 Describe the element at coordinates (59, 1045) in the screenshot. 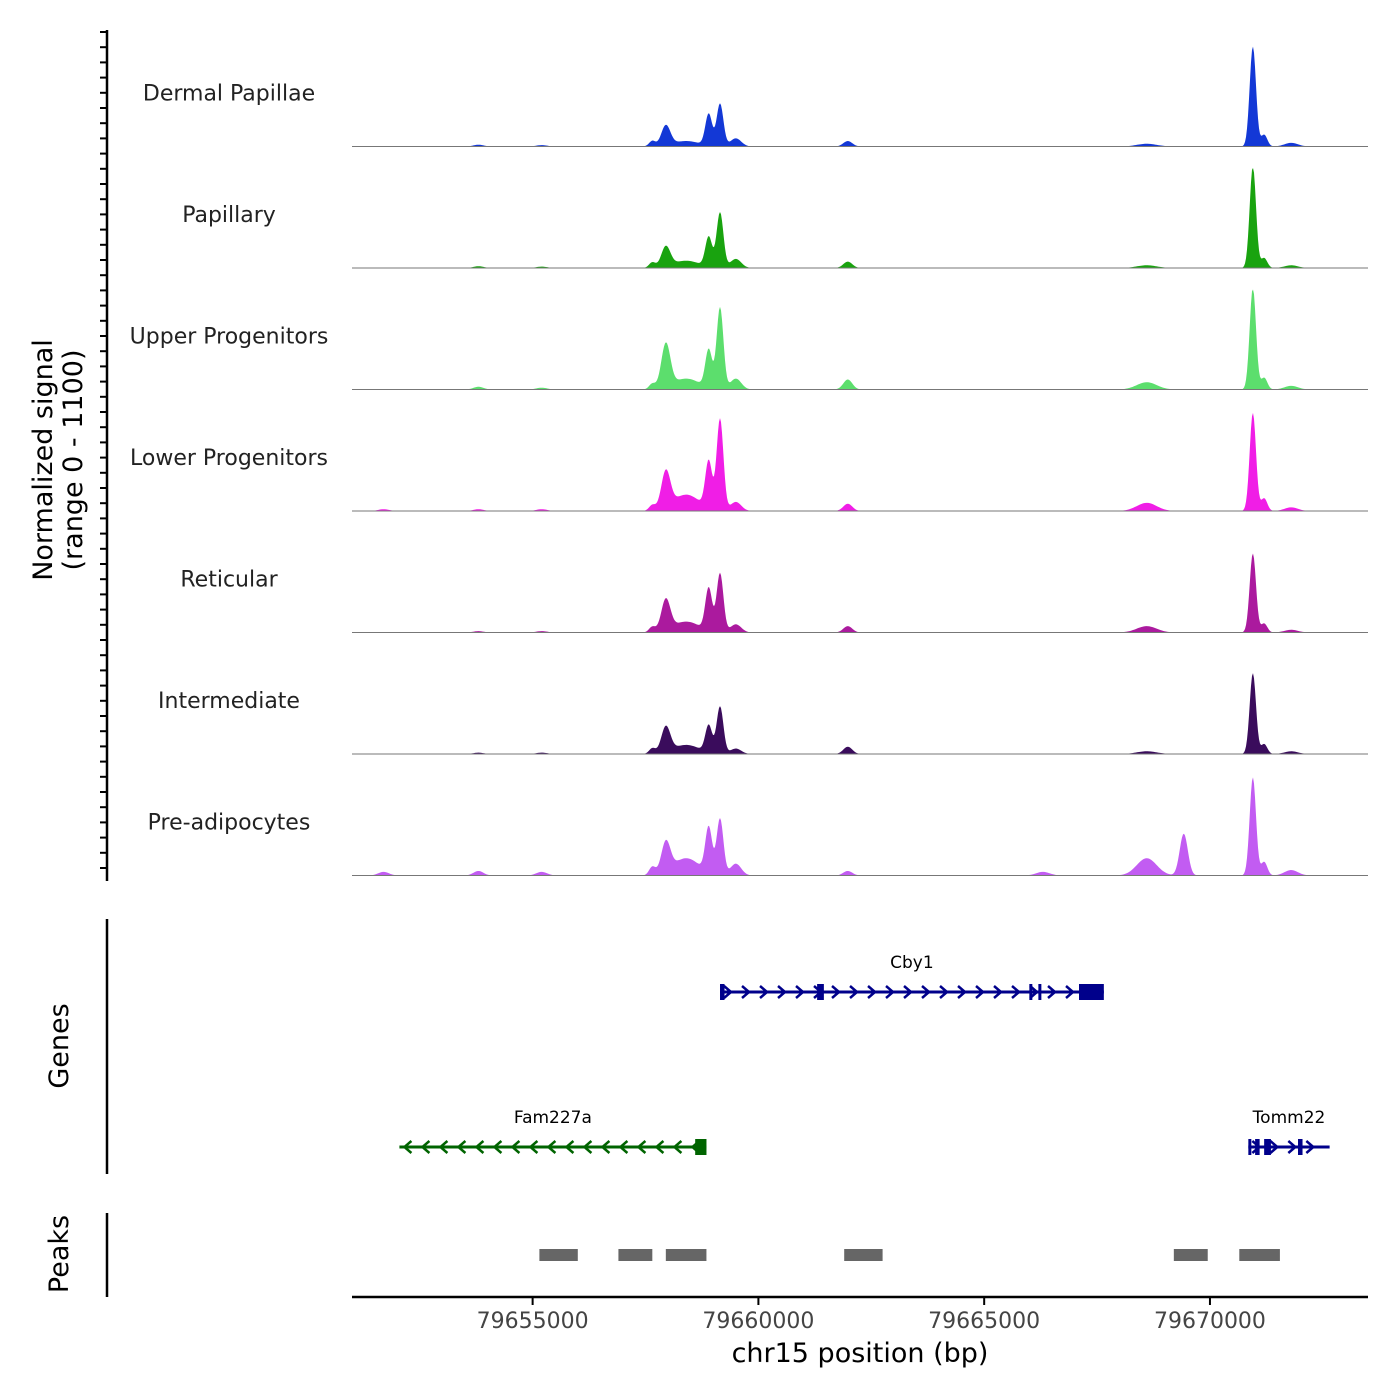

I see `genes-panel-label: Genes` at that location.